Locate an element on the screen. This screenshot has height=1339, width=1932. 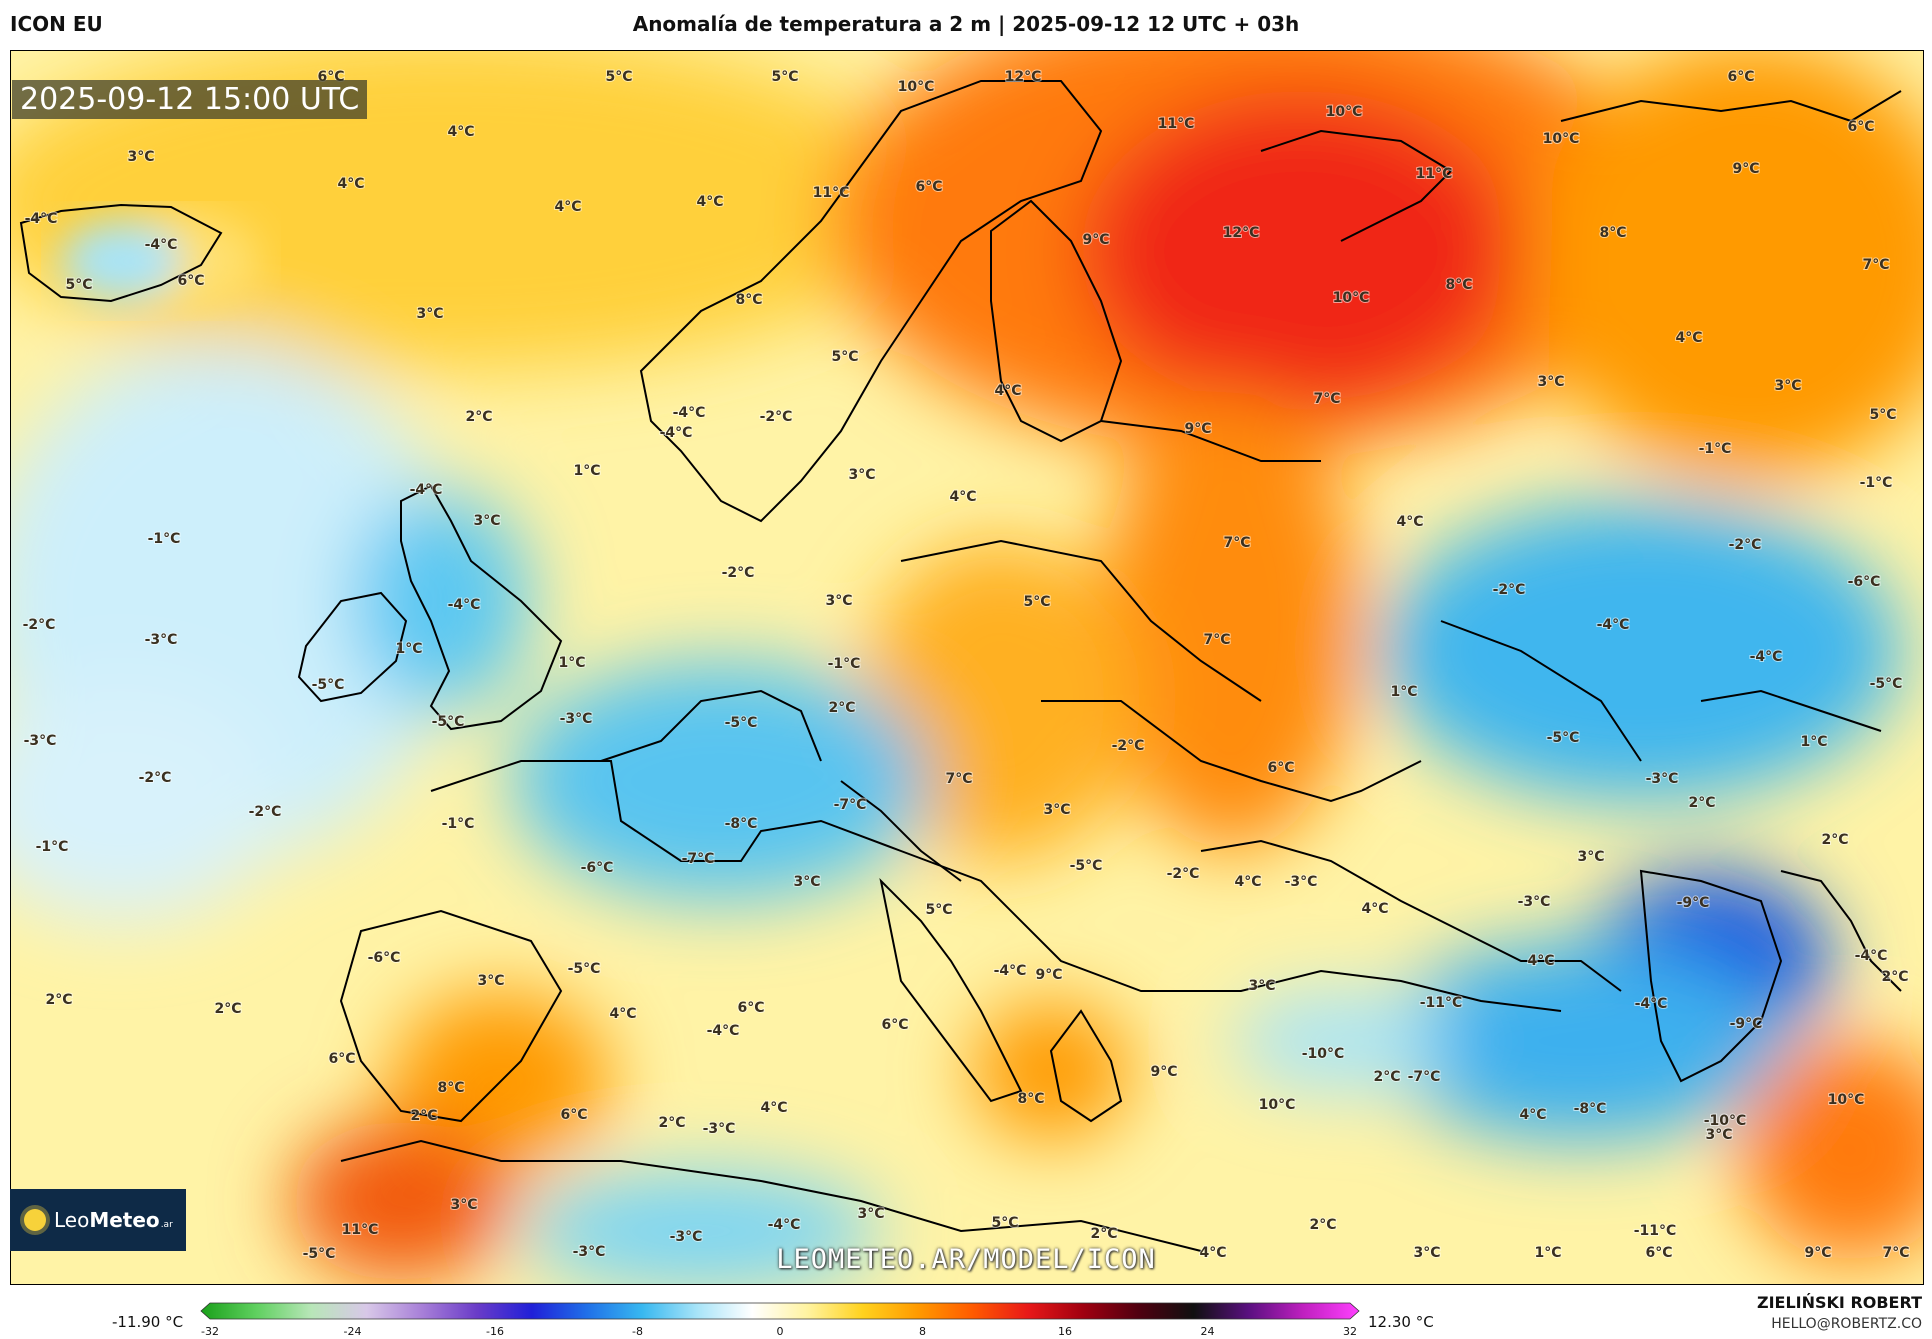
temperature-label: 12°C is located at coordinates (1023, 77).